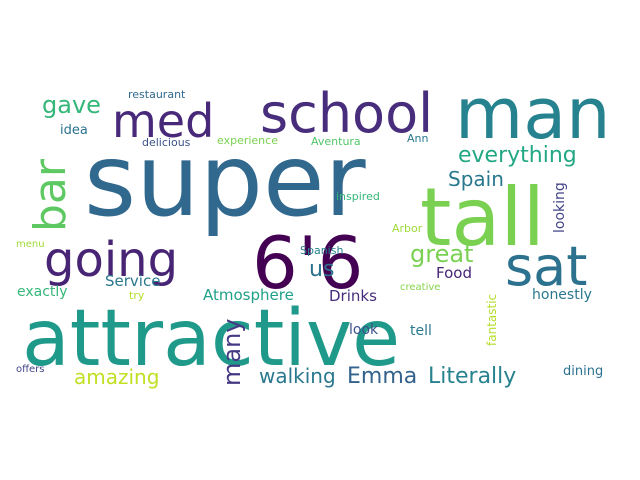 The width and height of the screenshot is (640, 480). Describe the element at coordinates (546, 266) in the screenshot. I see `word-sat: sat` at that location.